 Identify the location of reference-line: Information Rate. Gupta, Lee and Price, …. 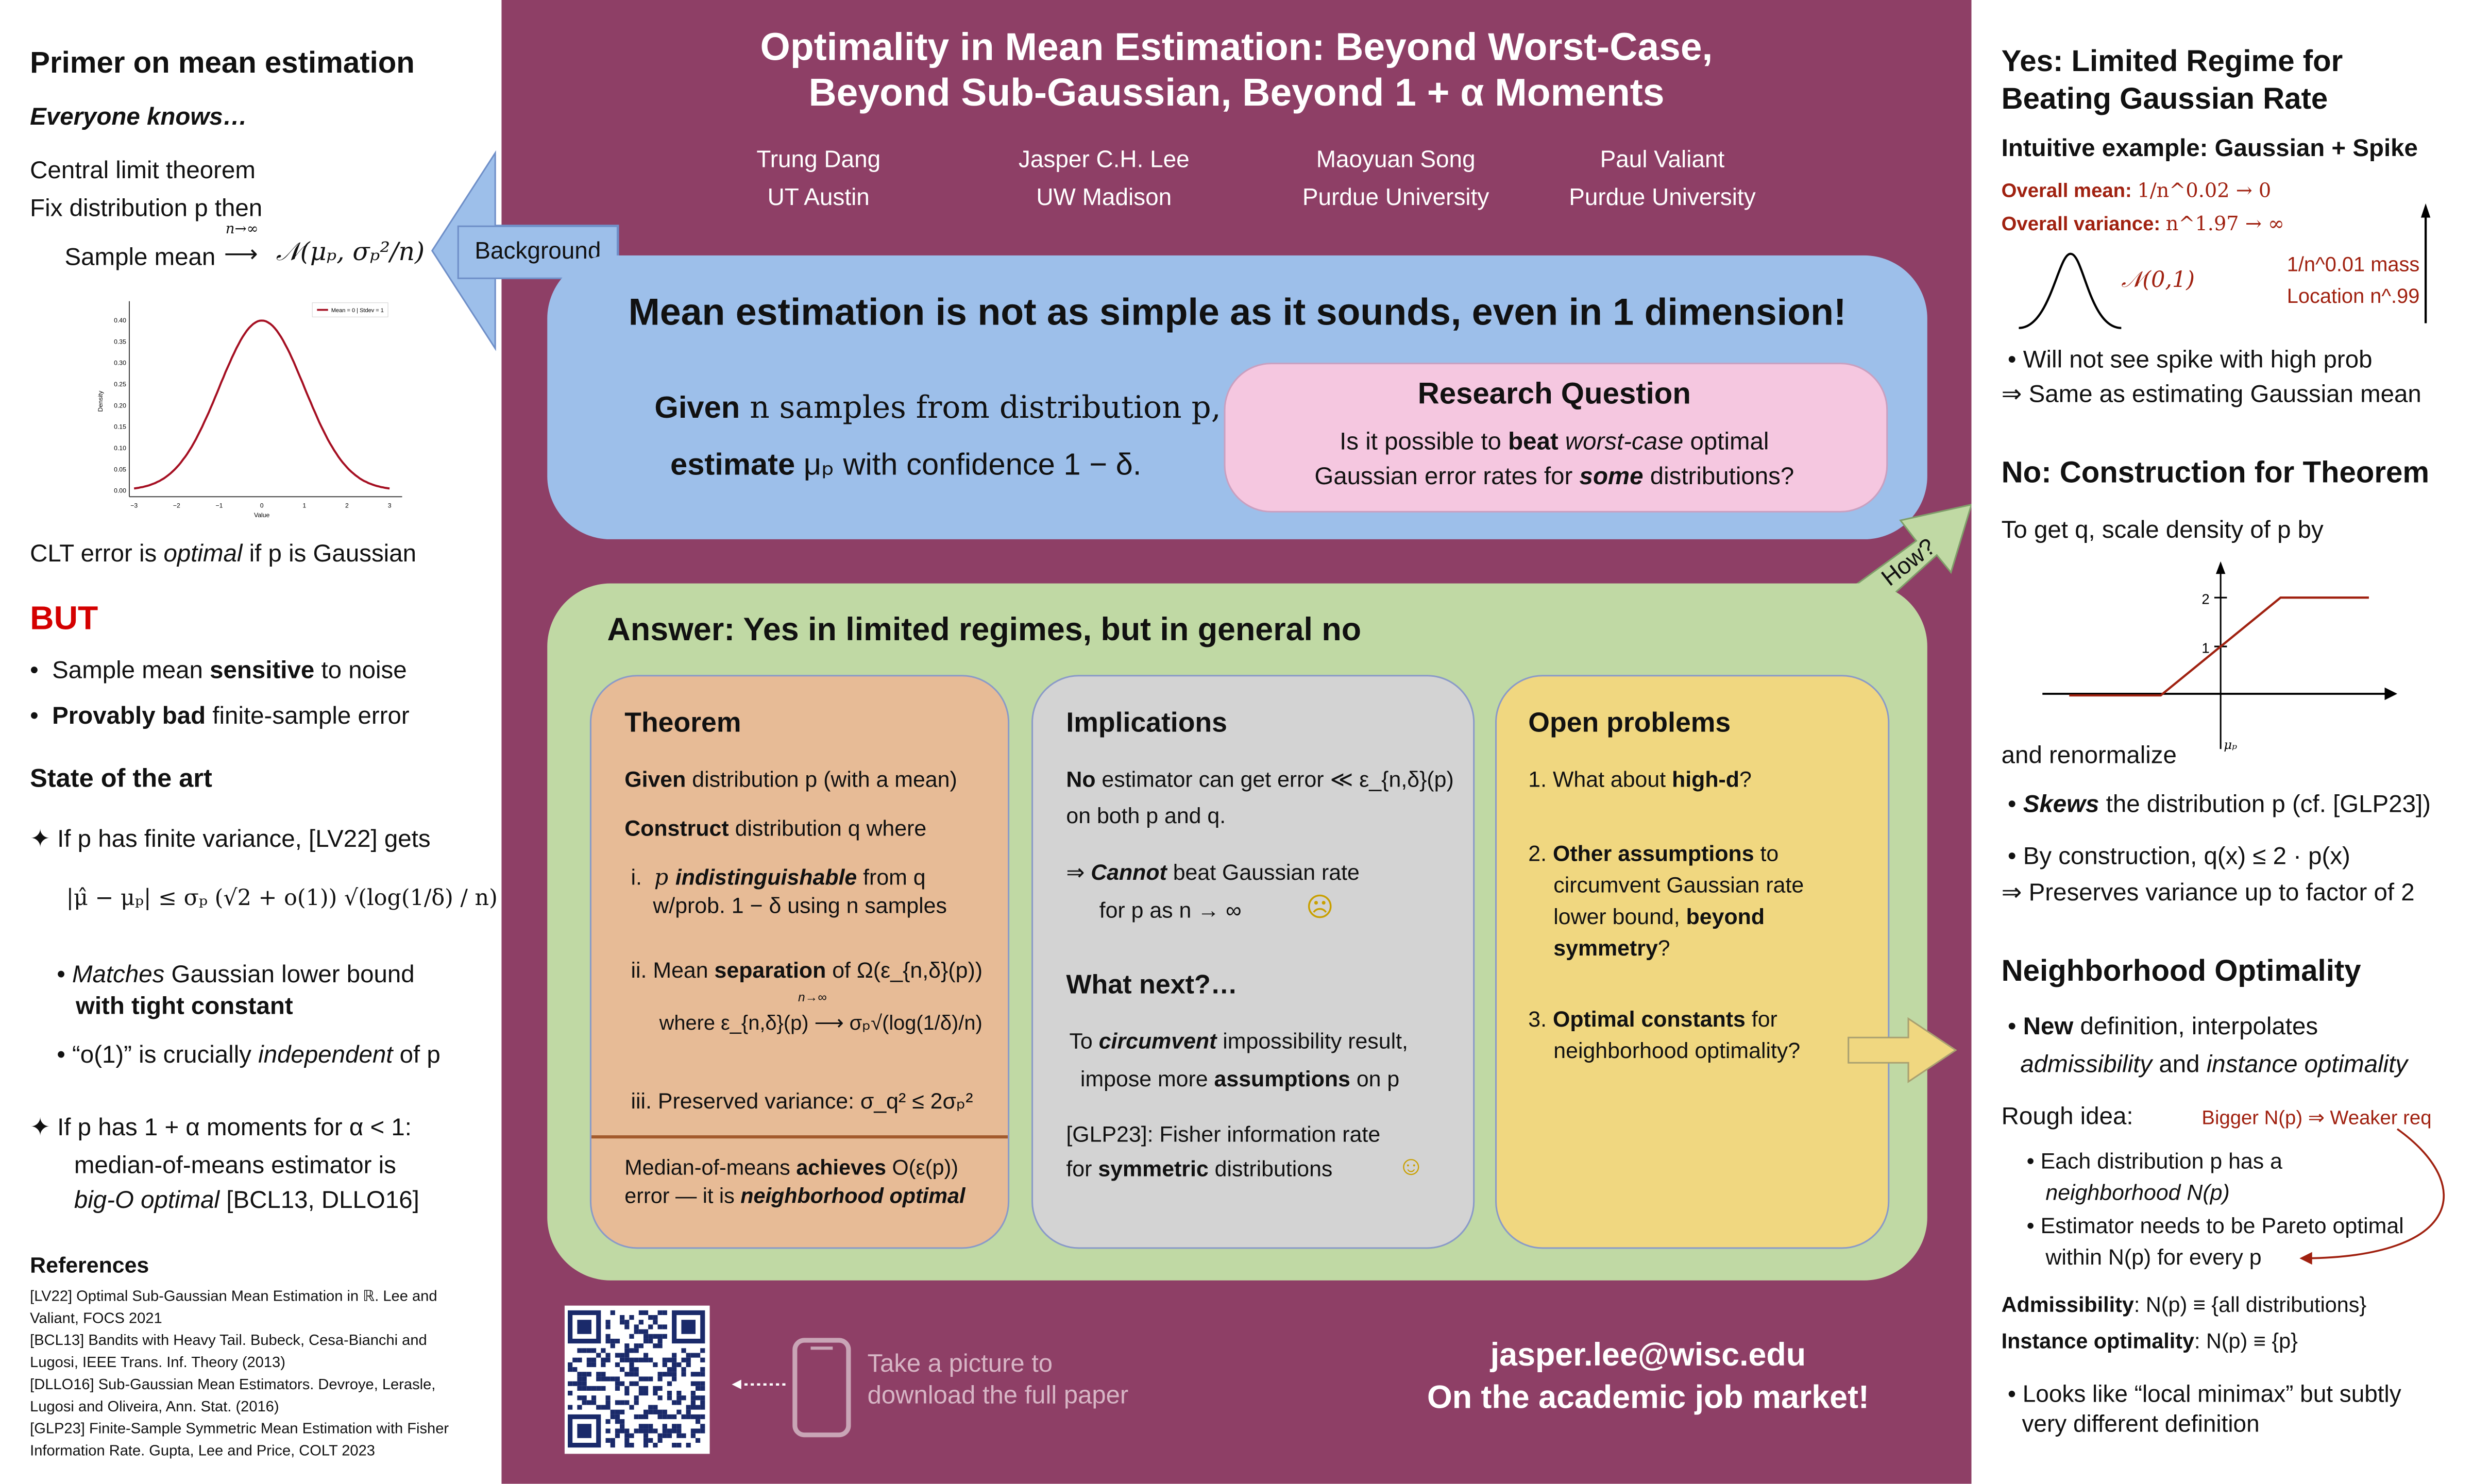
(203, 1451).